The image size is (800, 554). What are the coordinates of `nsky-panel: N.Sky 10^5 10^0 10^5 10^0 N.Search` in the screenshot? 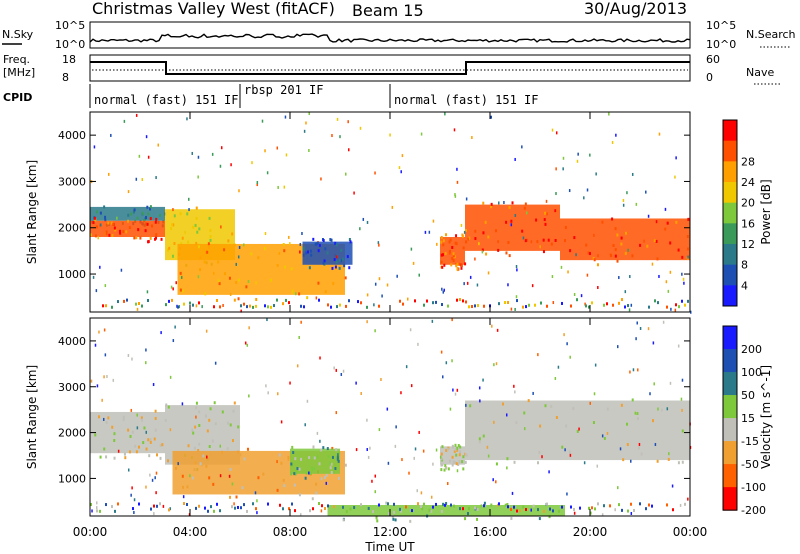 It's located at (399, 35).